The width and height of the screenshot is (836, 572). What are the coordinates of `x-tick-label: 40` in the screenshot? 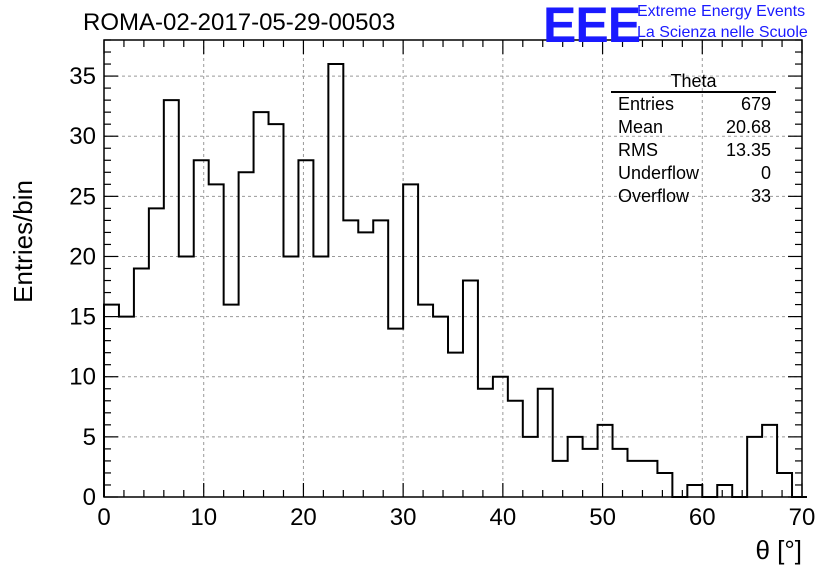 It's located at (503, 517).